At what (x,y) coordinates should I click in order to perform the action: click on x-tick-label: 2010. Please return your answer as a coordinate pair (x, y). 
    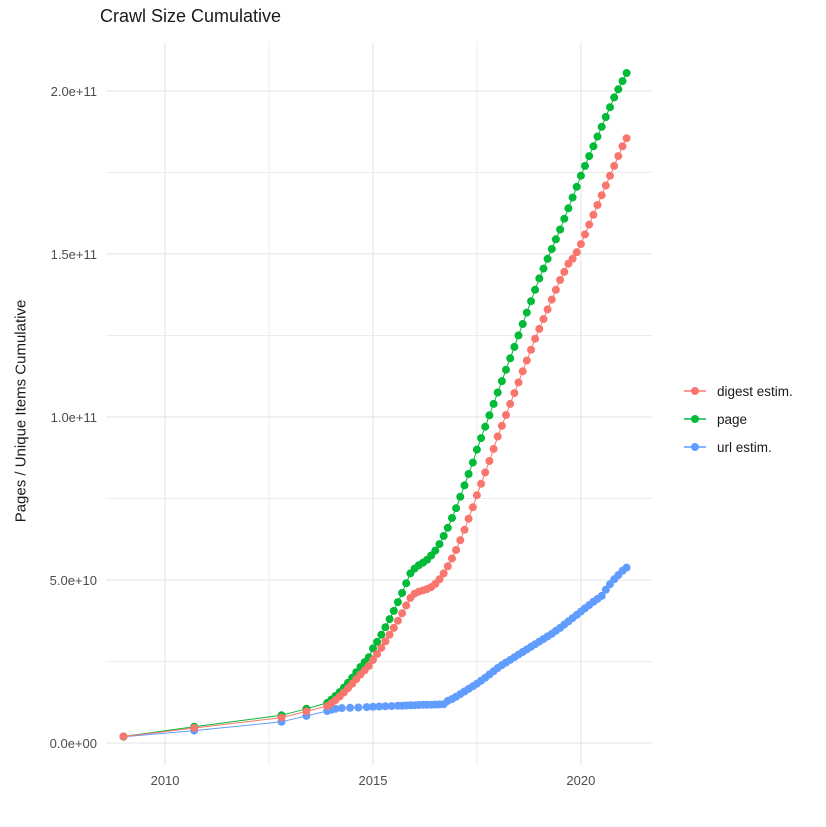
    Looking at the image, I should click on (165, 780).